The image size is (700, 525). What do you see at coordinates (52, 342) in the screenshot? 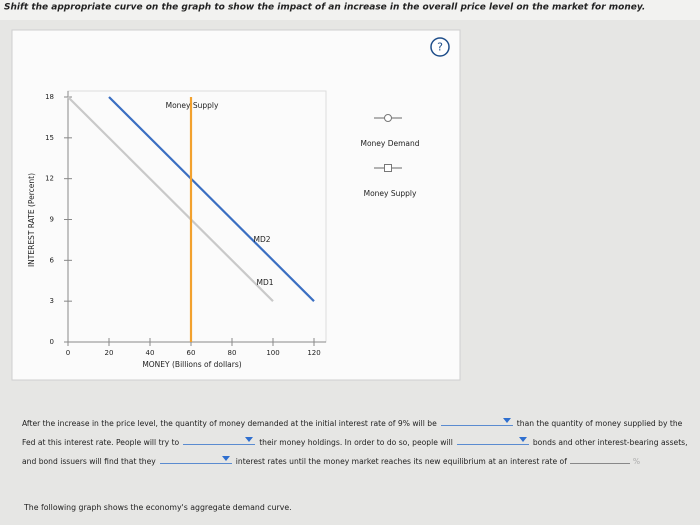
I see `y-tick-label: 0` at bounding box center [52, 342].